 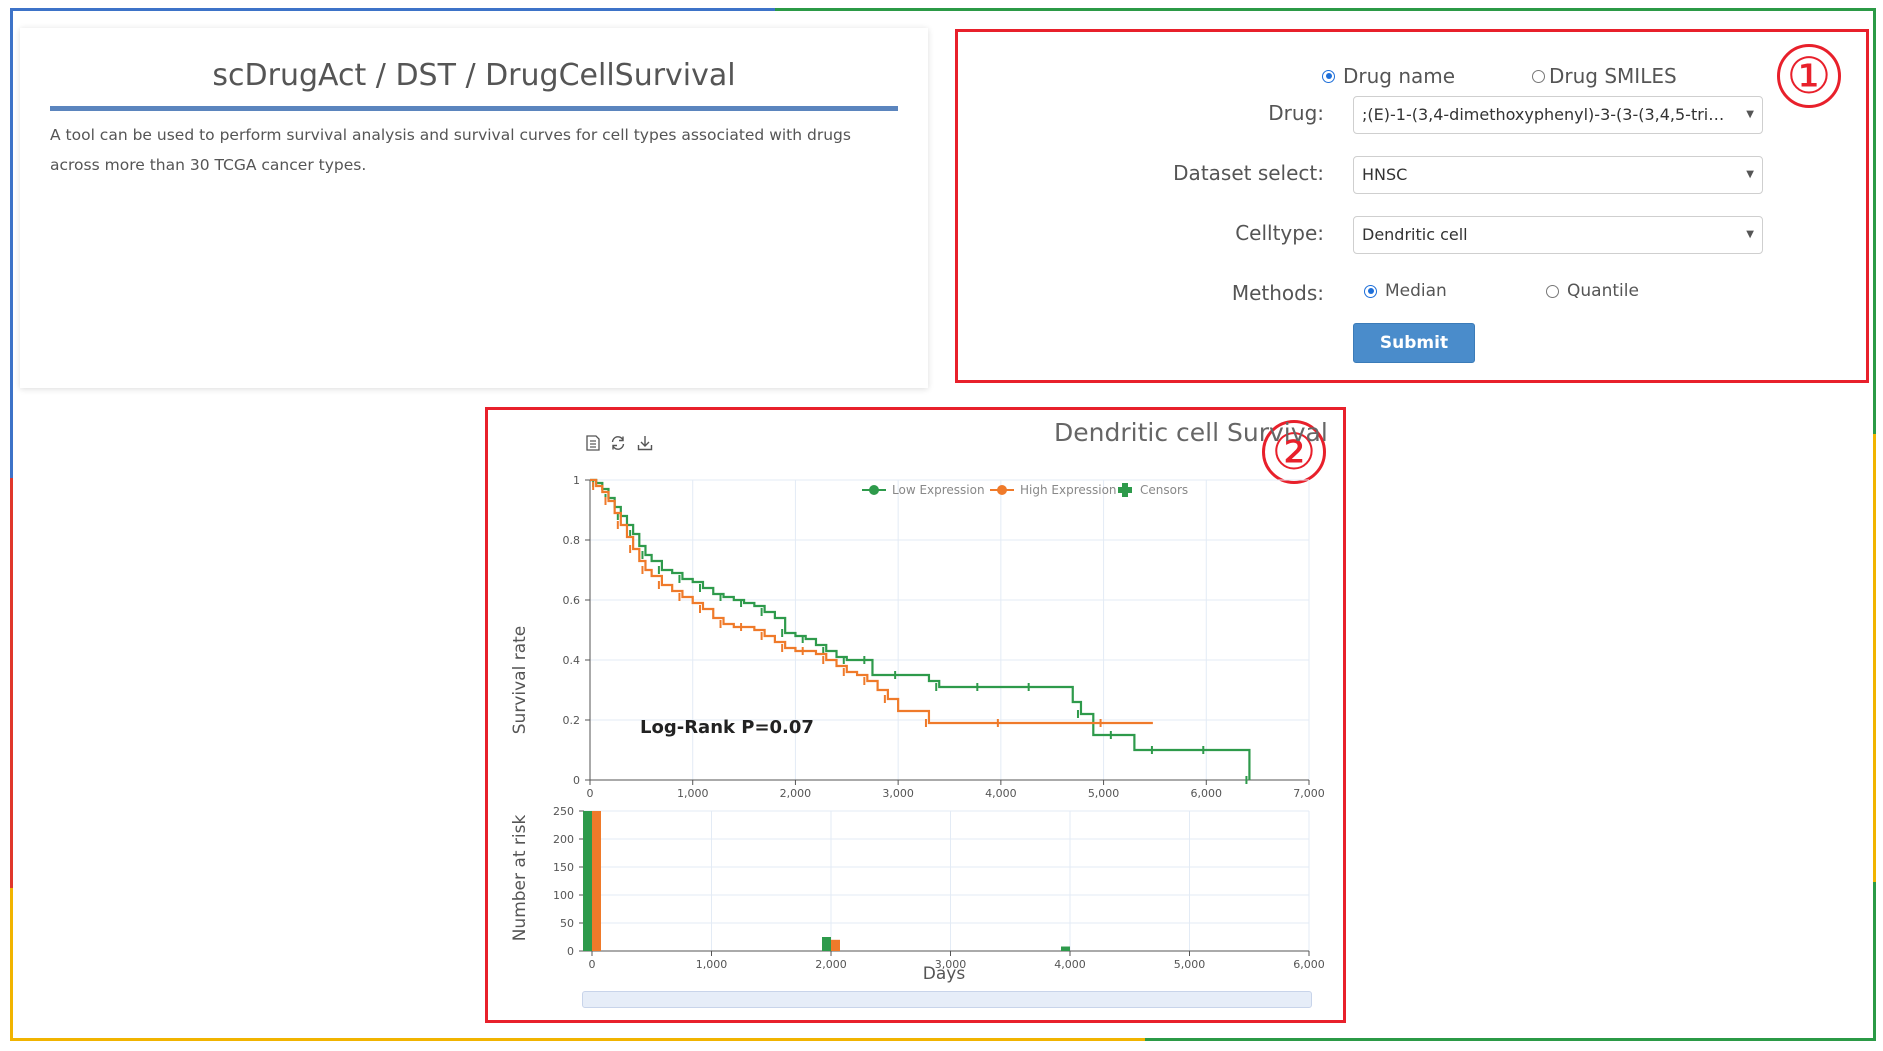 What do you see at coordinates (11, 964) in the screenshot?
I see `frame-left-yellow` at bounding box center [11, 964].